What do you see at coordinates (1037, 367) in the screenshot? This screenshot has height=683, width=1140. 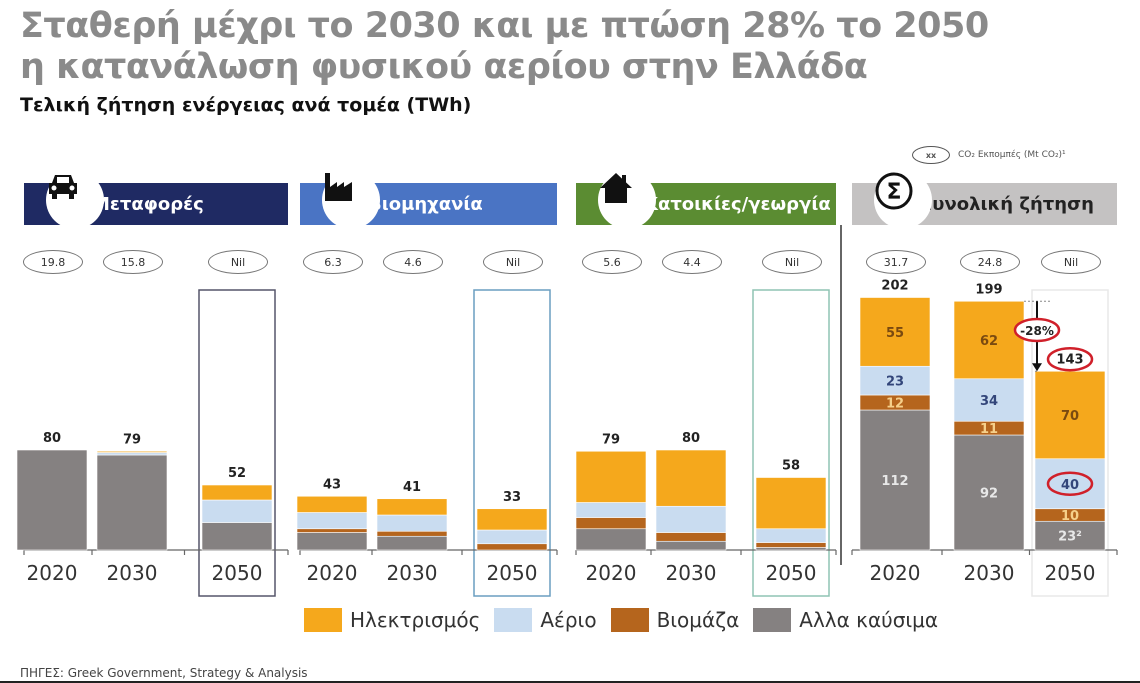 I see `arrow-head-icon` at bounding box center [1037, 367].